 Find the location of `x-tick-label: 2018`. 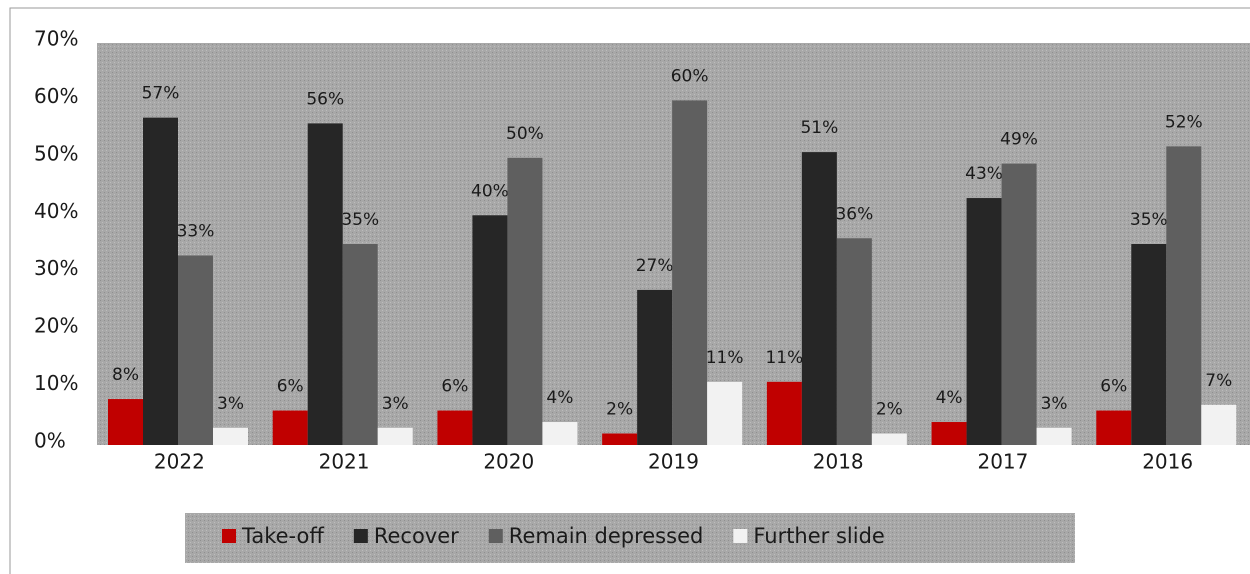

x-tick-label: 2018 is located at coordinates (838, 462).